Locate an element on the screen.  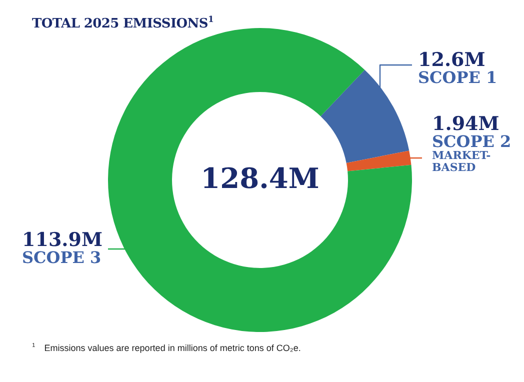
data-label: 1.94M is located at coordinates (466, 124).